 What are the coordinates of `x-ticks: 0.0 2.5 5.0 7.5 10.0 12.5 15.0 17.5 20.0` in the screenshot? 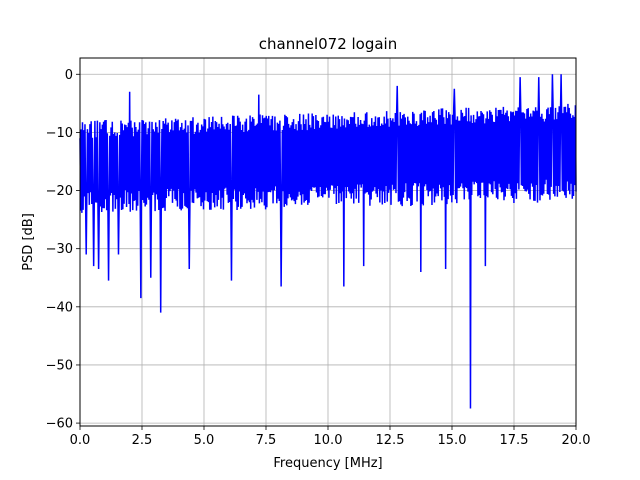 It's located at (330, 437).